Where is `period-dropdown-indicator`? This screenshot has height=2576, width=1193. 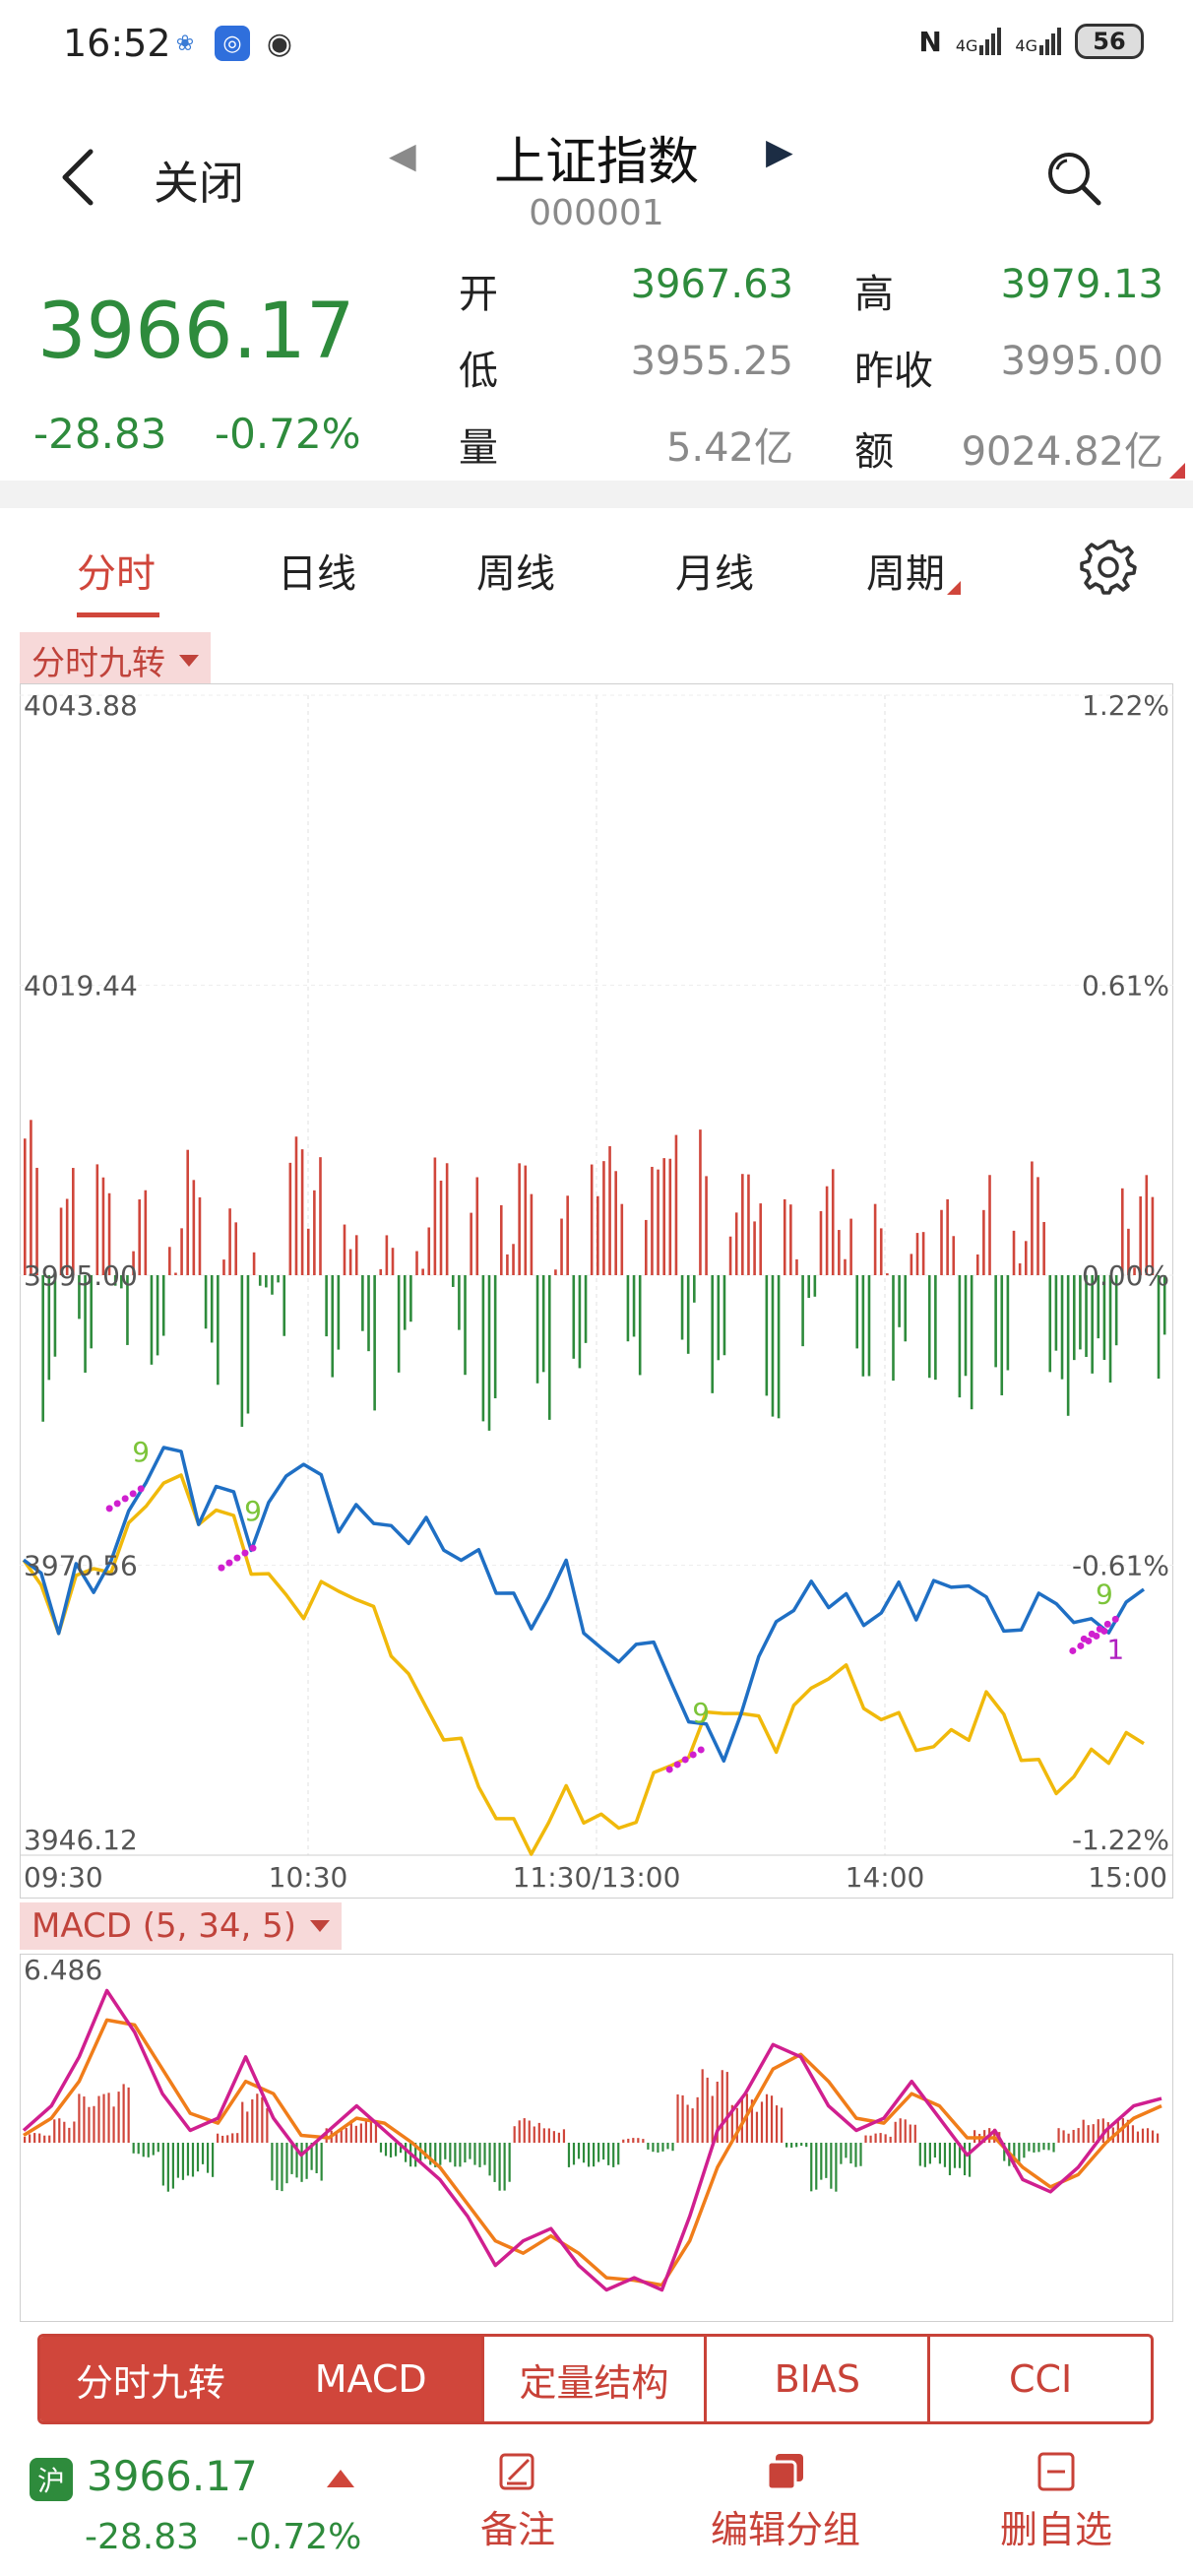 period-dropdown-indicator is located at coordinates (954, 588).